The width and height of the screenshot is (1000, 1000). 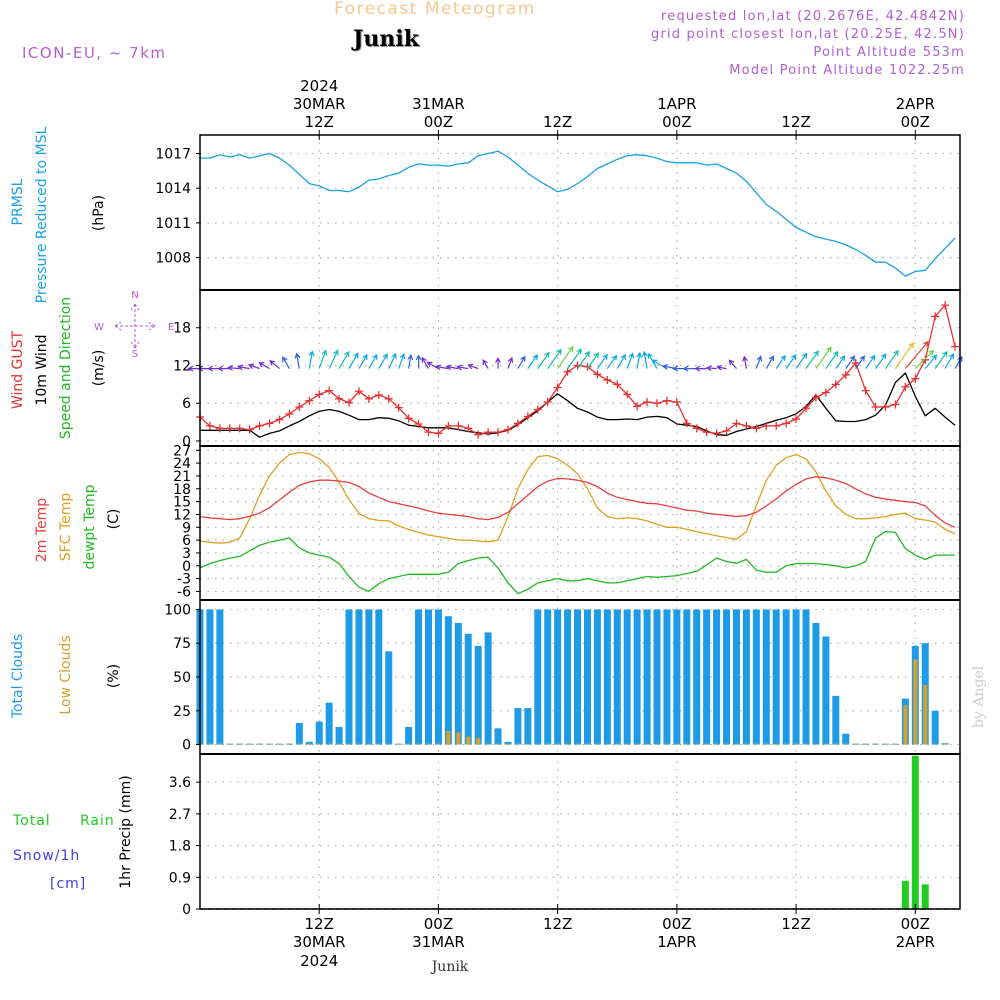 I want to click on markers, so click(x=575, y=370).